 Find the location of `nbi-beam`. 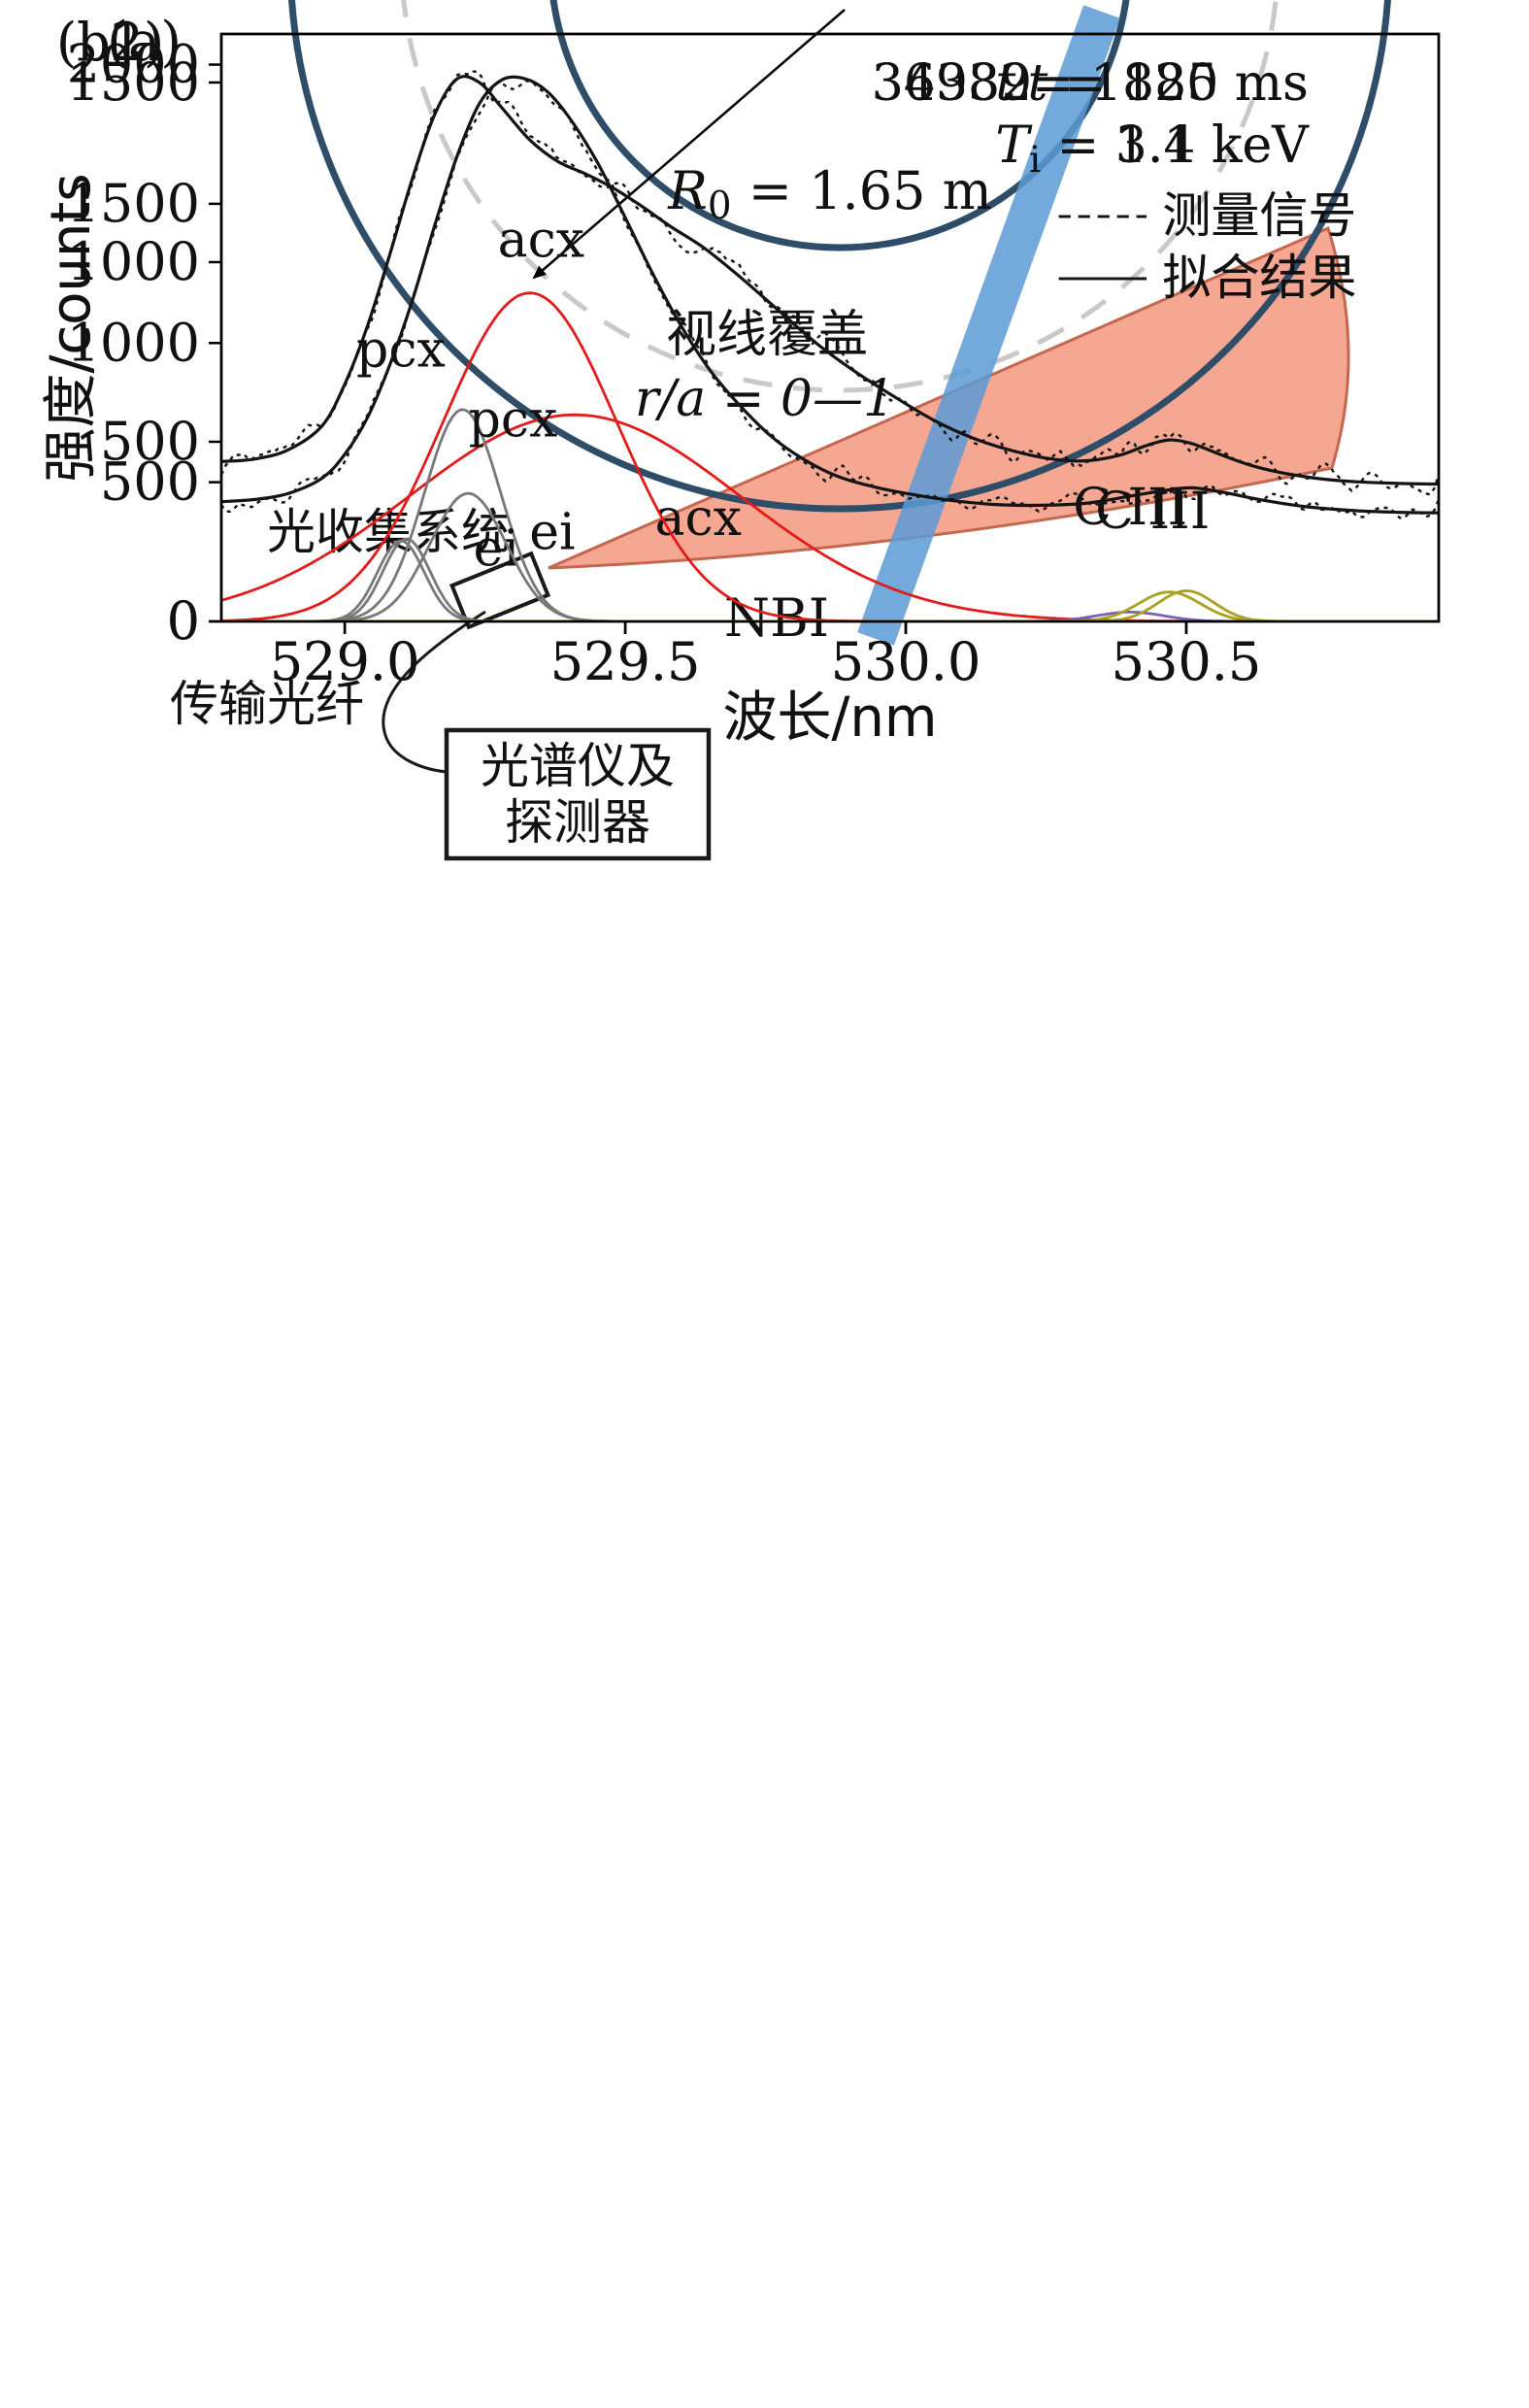

nbi-beam is located at coordinates (988, 325).